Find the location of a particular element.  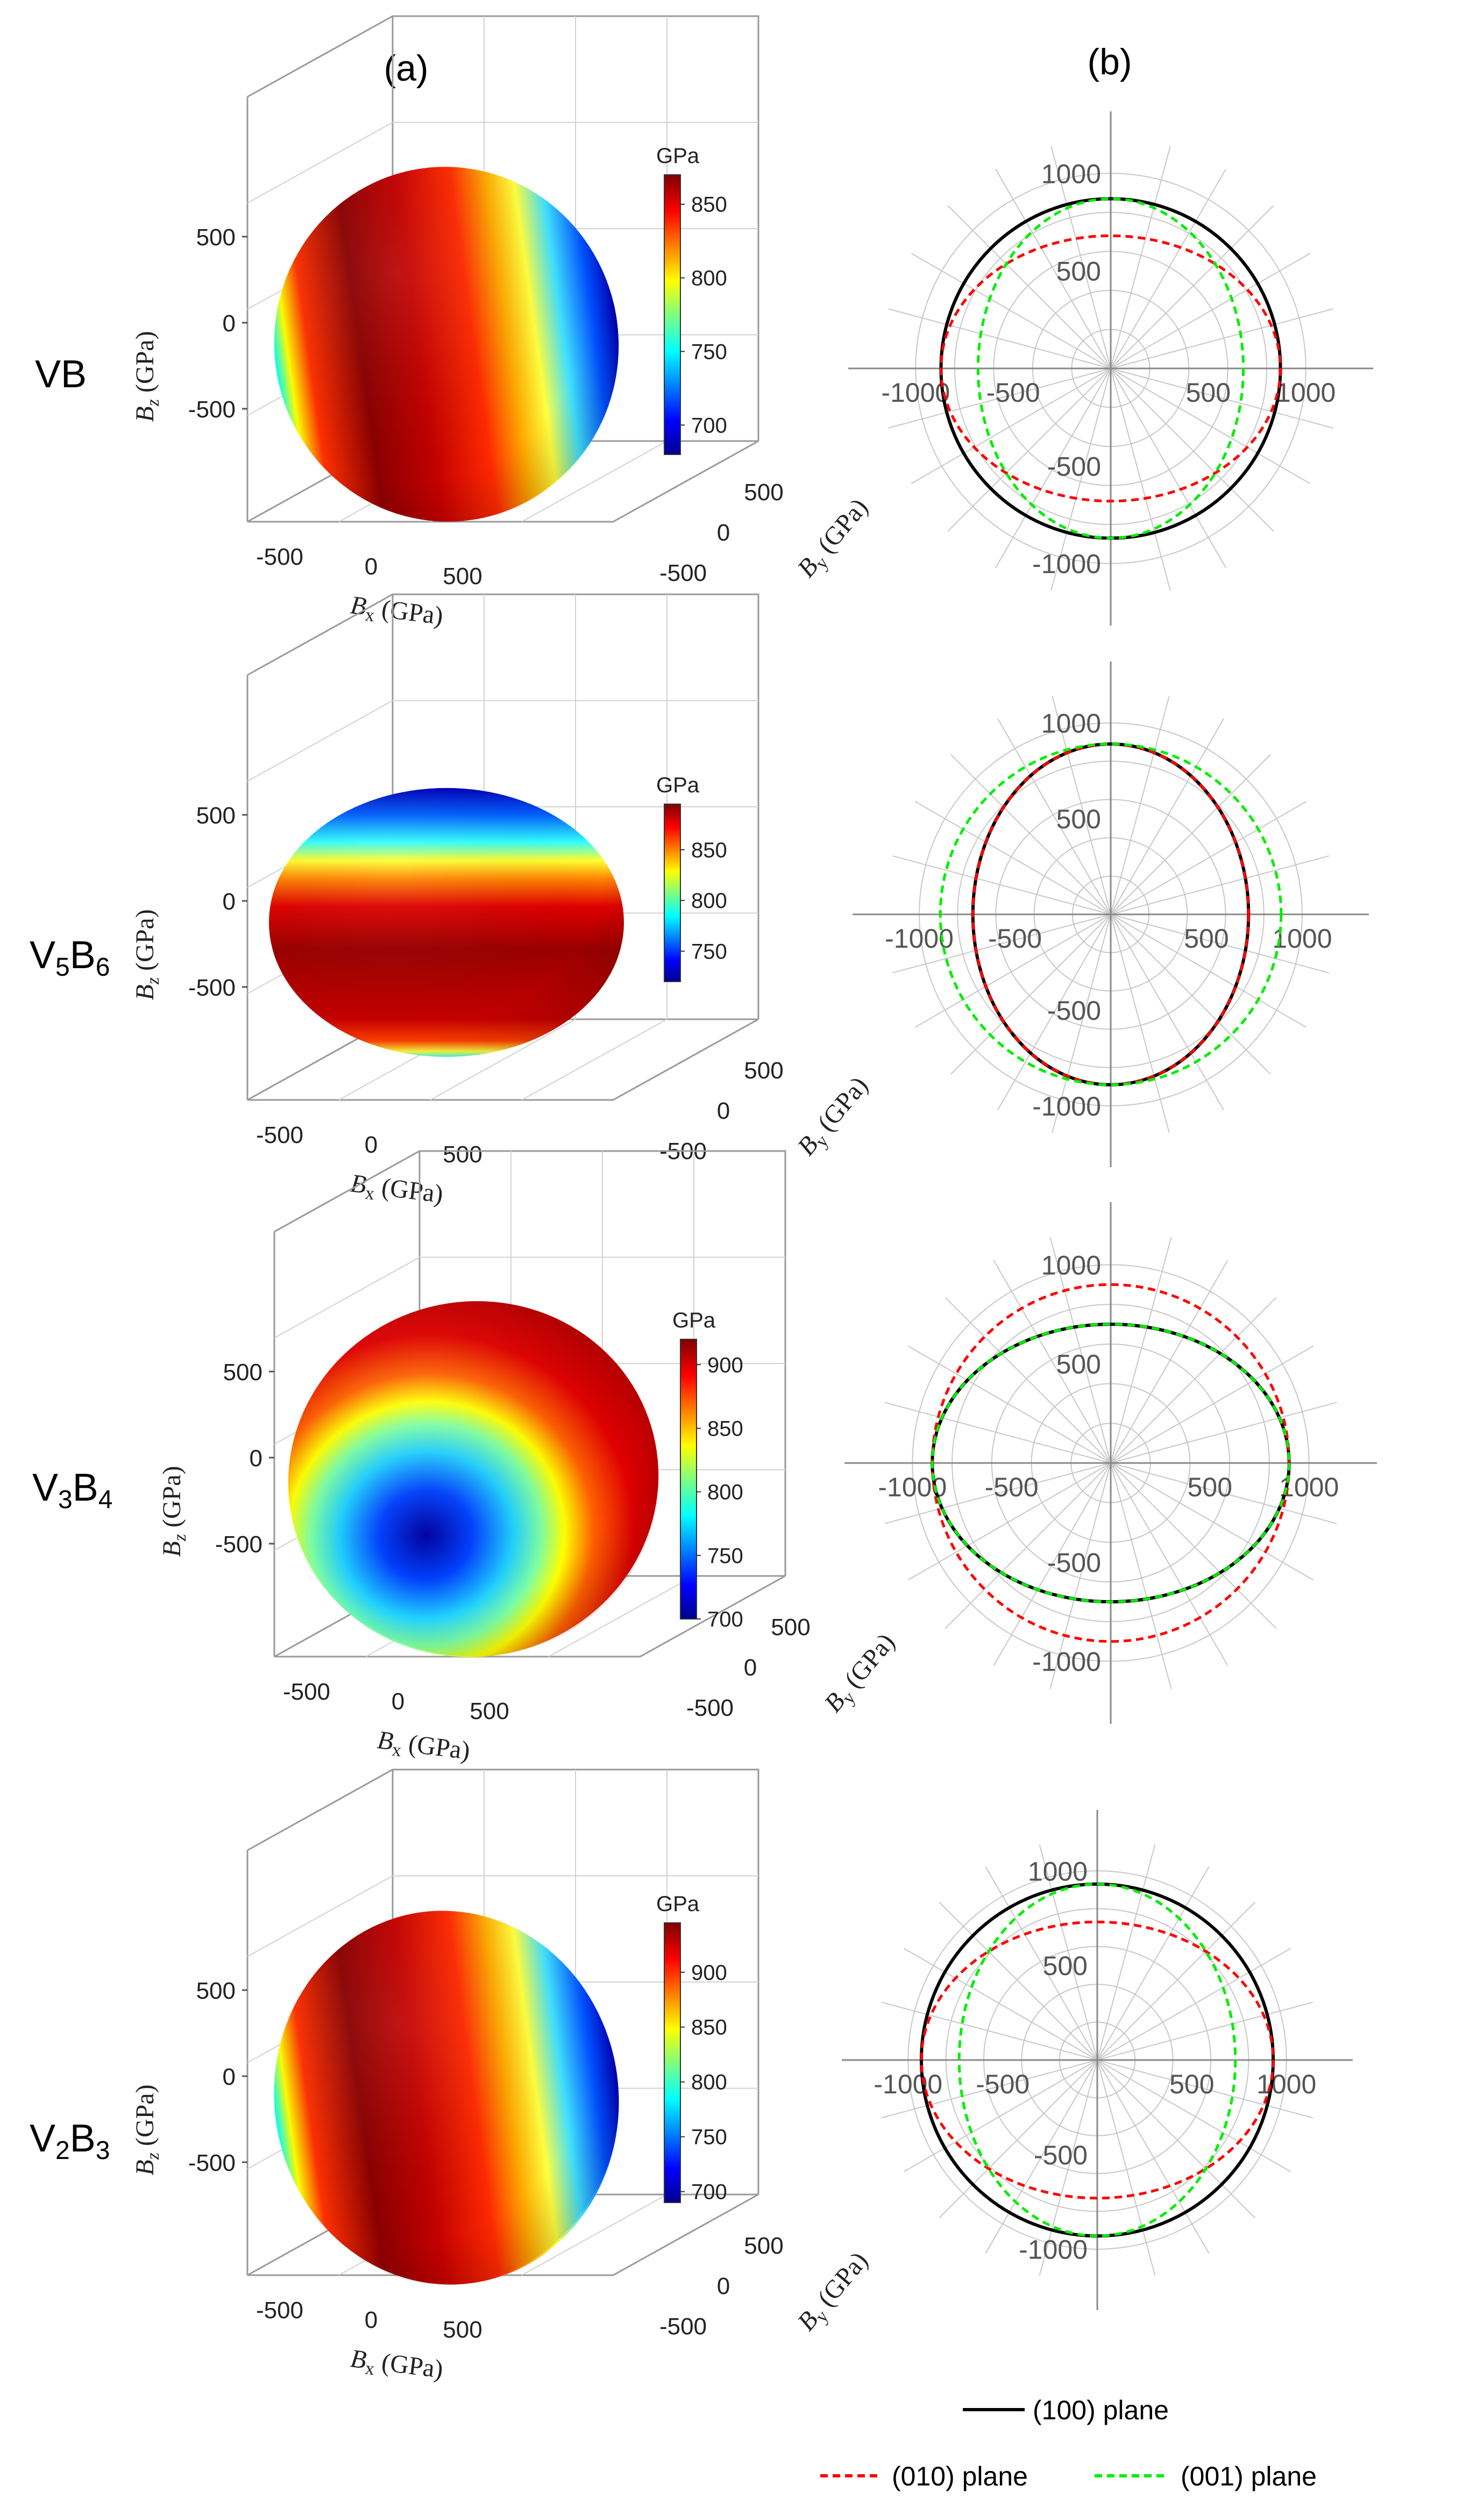

legend: (100) plane (010) plane (001) plane is located at coordinates (1068, 2443).